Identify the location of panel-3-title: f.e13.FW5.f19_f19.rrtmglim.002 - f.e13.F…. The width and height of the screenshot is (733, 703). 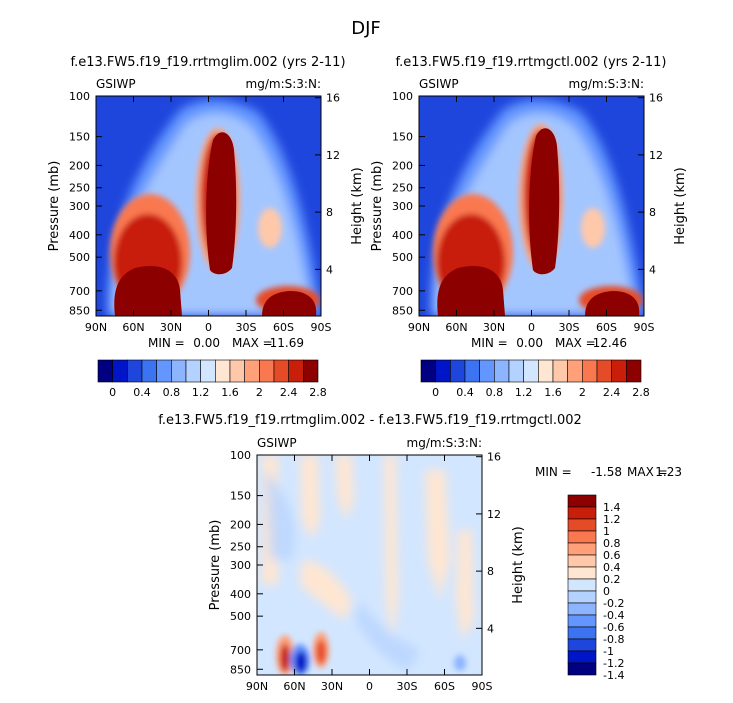
(370, 420).